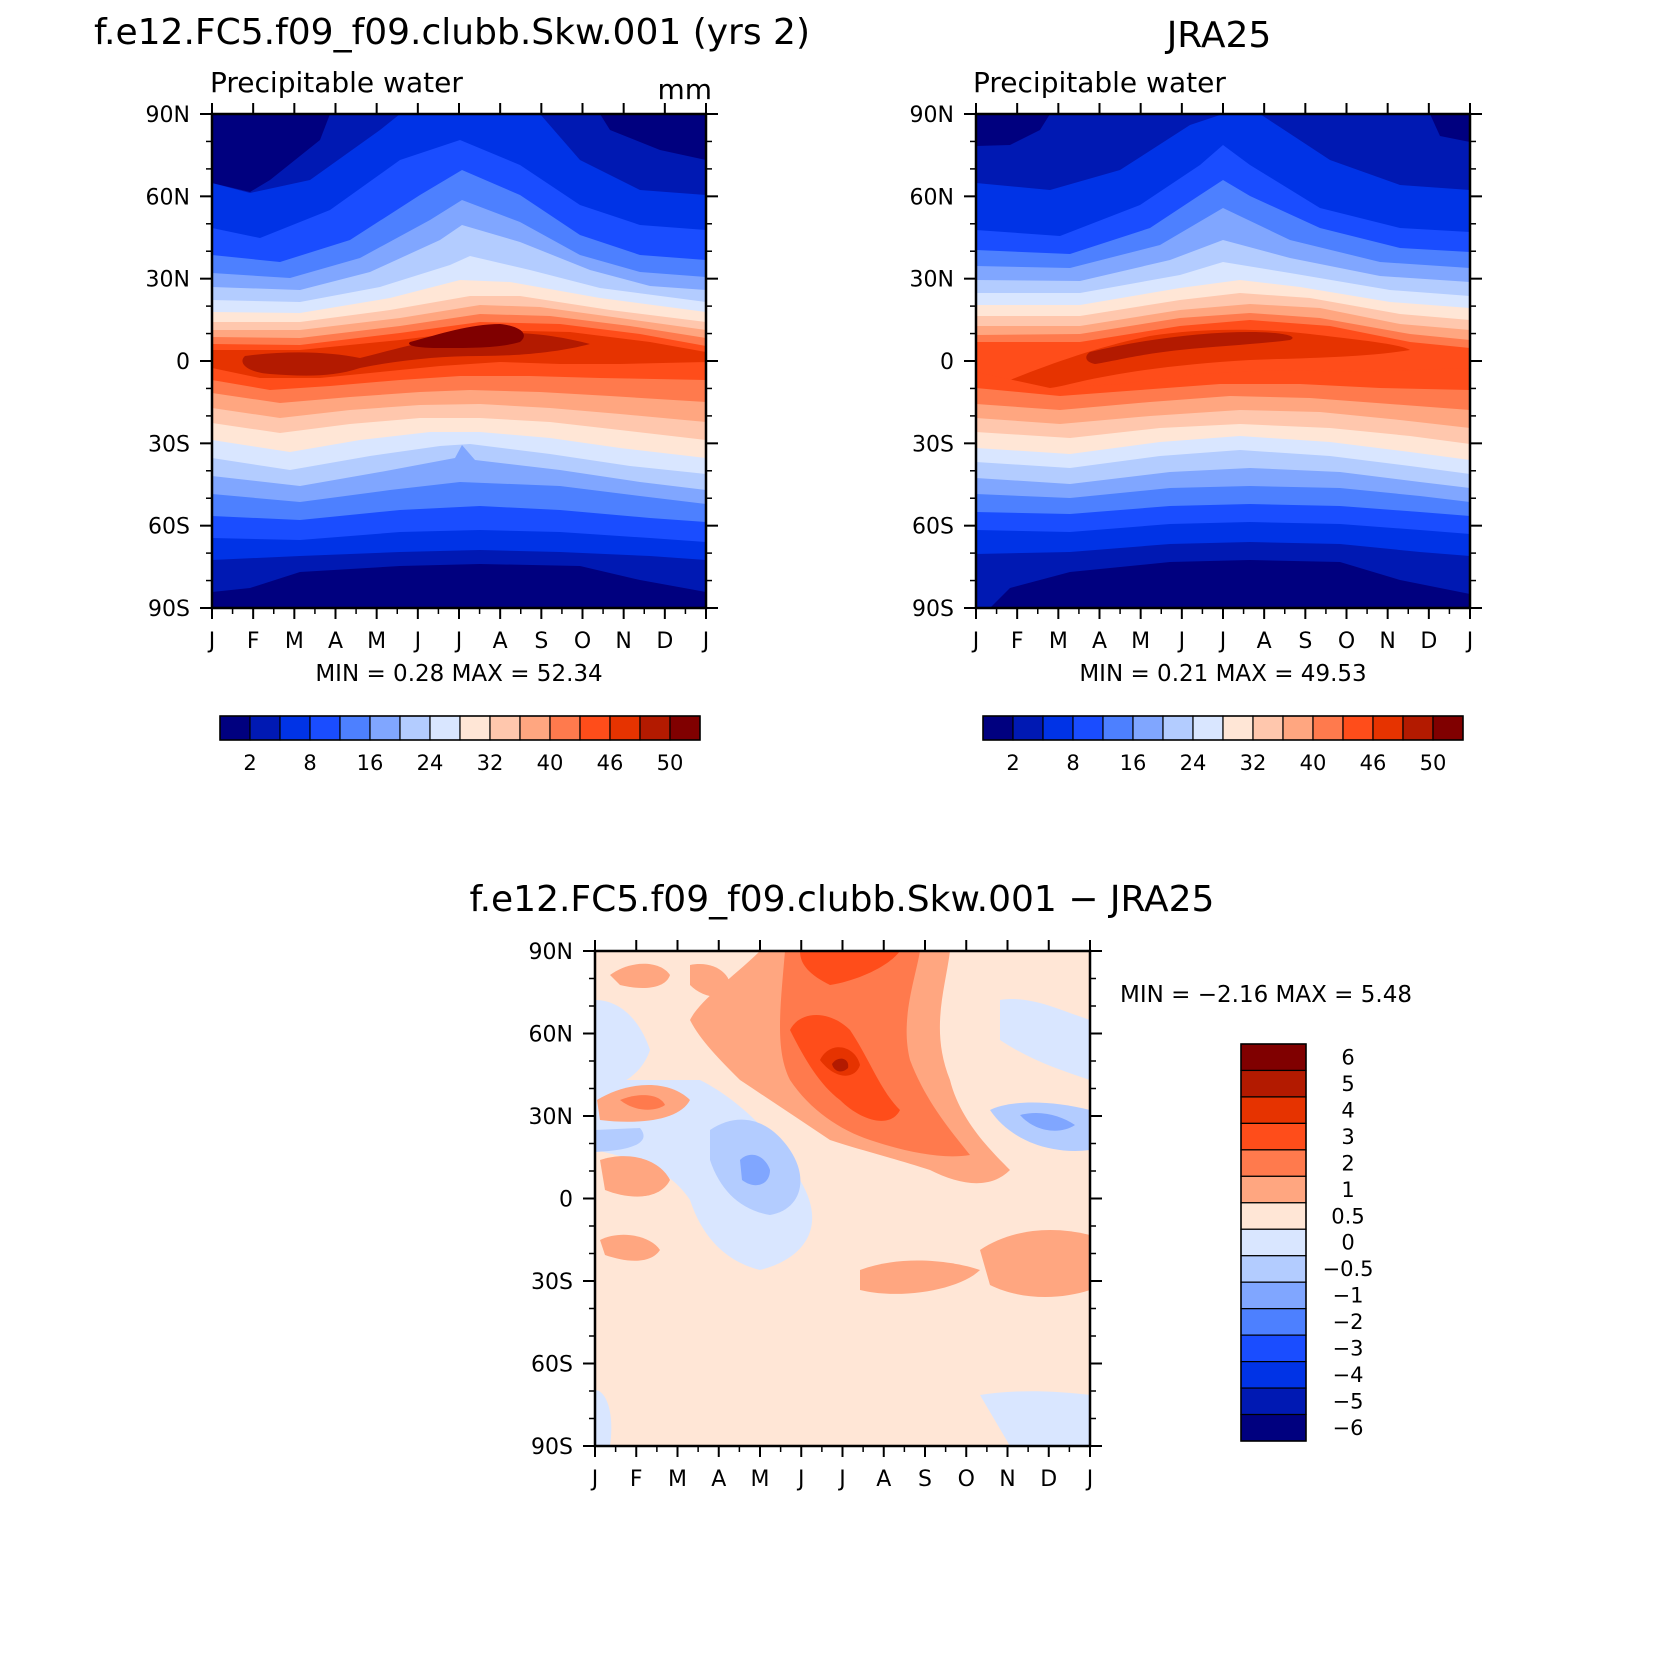 The height and width of the screenshot is (1669, 1669). What do you see at coordinates (603, 1418) in the screenshot?
I see `diff-neg-south-pole-west` at bounding box center [603, 1418].